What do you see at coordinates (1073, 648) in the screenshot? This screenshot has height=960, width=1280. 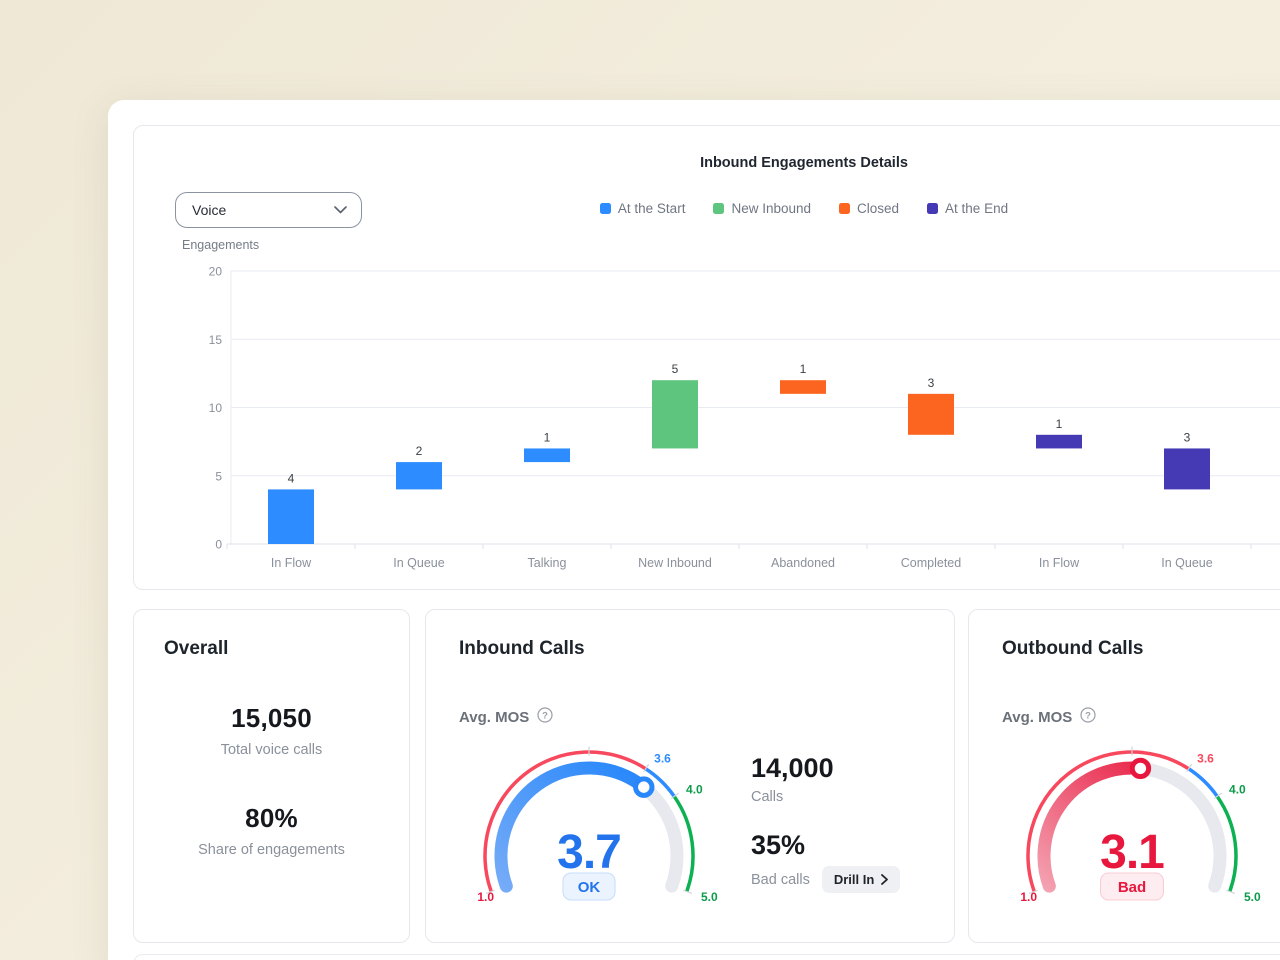 I see `outbound-card-title: Outbound Calls` at bounding box center [1073, 648].